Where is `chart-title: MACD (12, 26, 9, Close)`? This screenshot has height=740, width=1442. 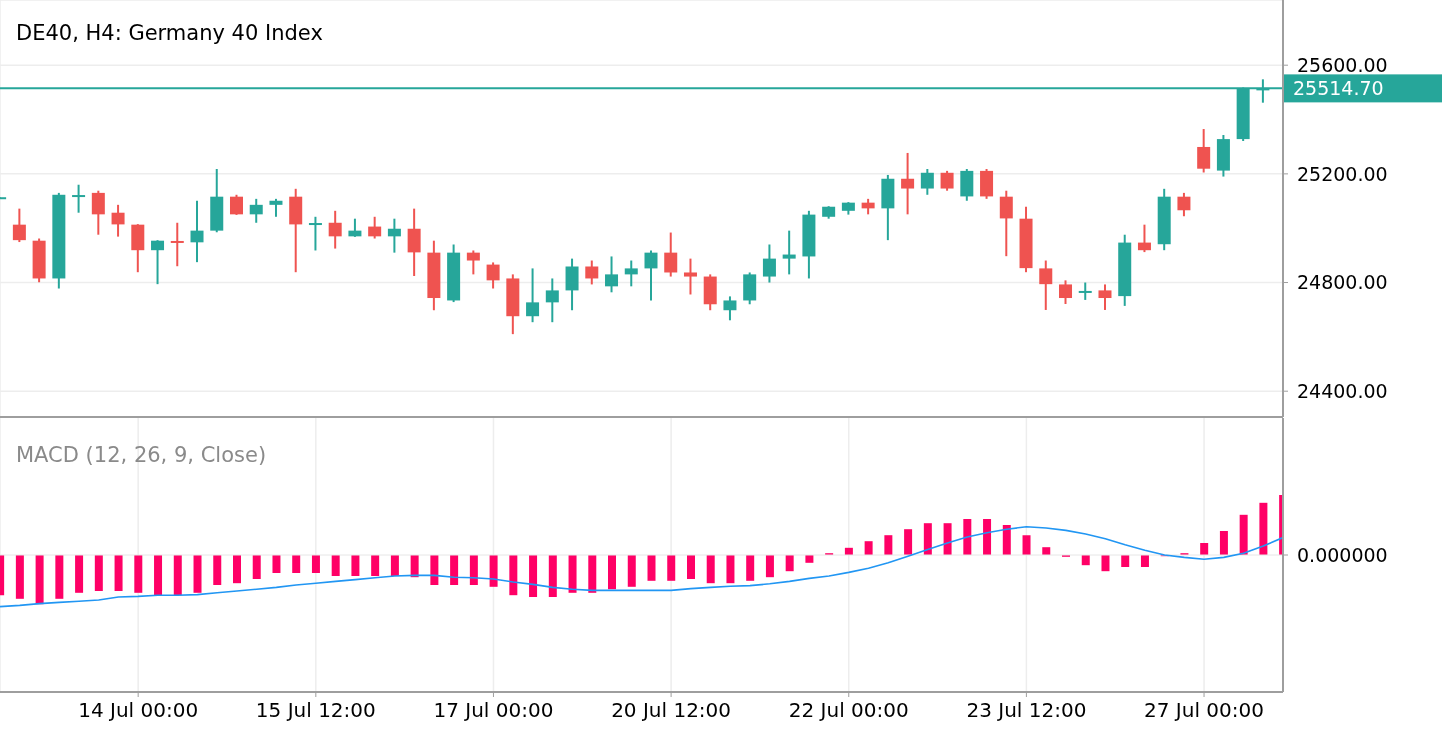
chart-title: MACD (12, 26, 9, Close) is located at coordinates (141, 455).